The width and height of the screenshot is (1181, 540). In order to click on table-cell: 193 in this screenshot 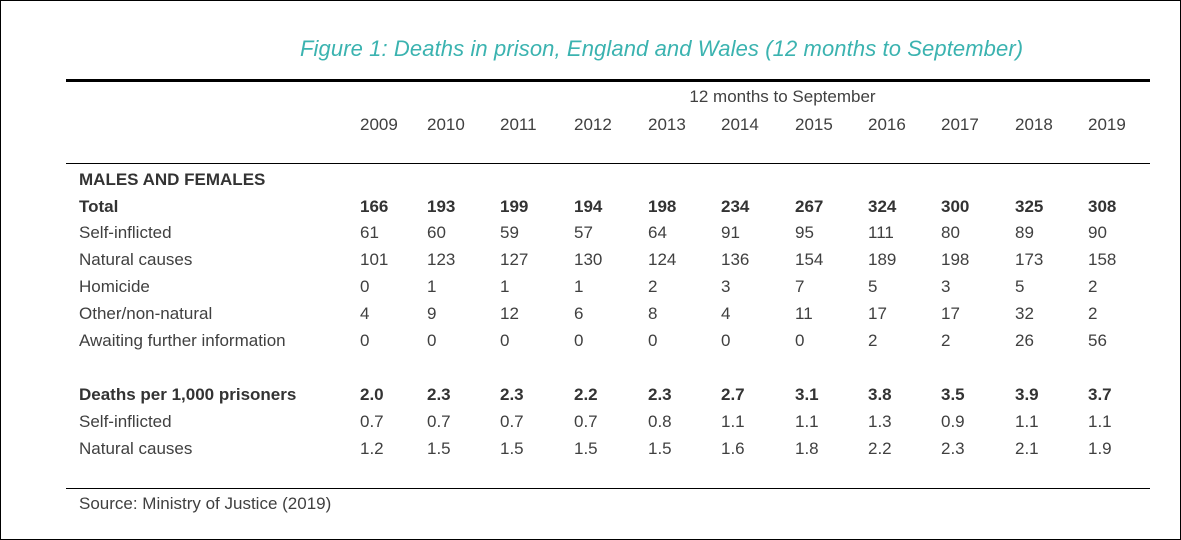, I will do `click(441, 206)`.